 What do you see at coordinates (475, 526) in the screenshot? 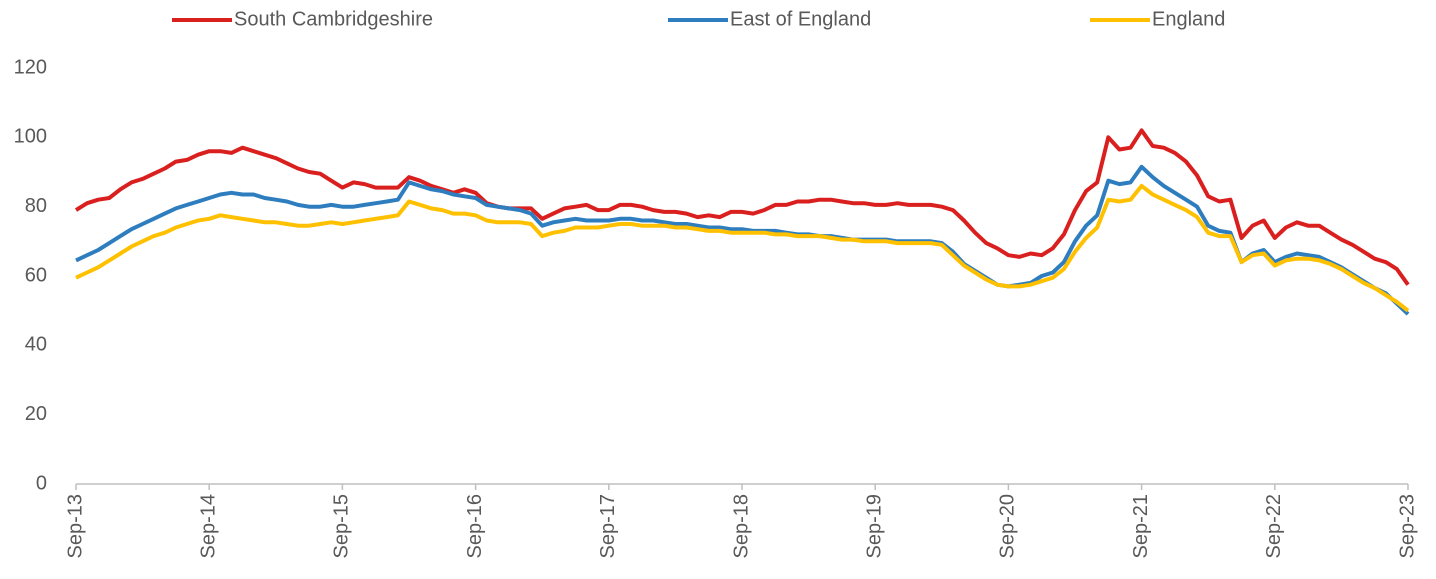
I see `x-tick-label: Sep-16` at bounding box center [475, 526].